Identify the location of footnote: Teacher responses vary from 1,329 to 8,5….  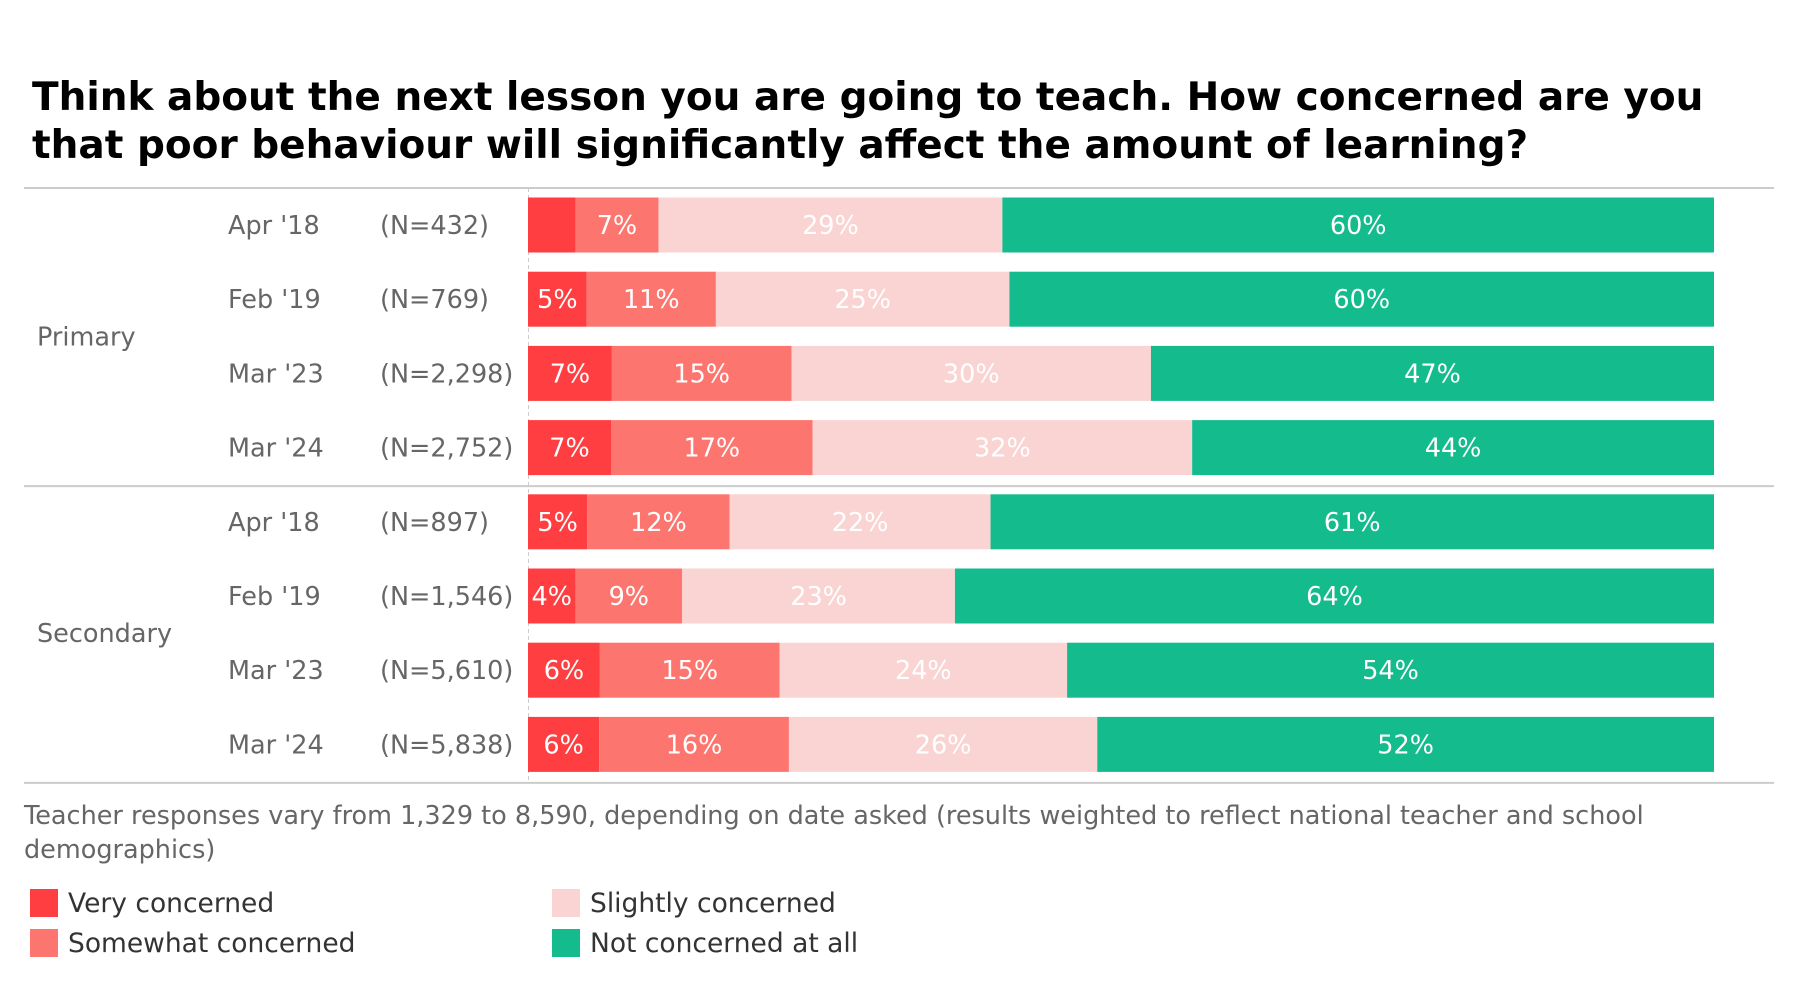
(884, 833).